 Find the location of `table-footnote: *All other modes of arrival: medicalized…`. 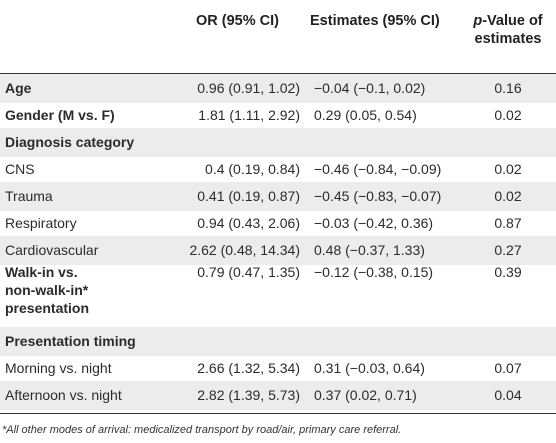

table-footnote: *All other modes of arrival: medicalized… is located at coordinates (202, 430).